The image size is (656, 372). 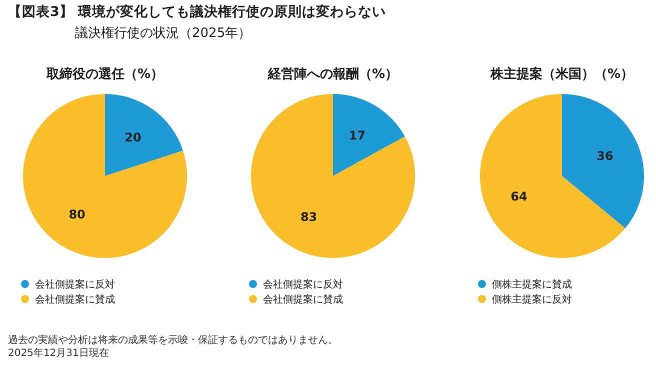 What do you see at coordinates (197, 11) in the screenshot?
I see `text: 【図表3】 環境が変化しても議決権行使の原則は変わらない` at bounding box center [197, 11].